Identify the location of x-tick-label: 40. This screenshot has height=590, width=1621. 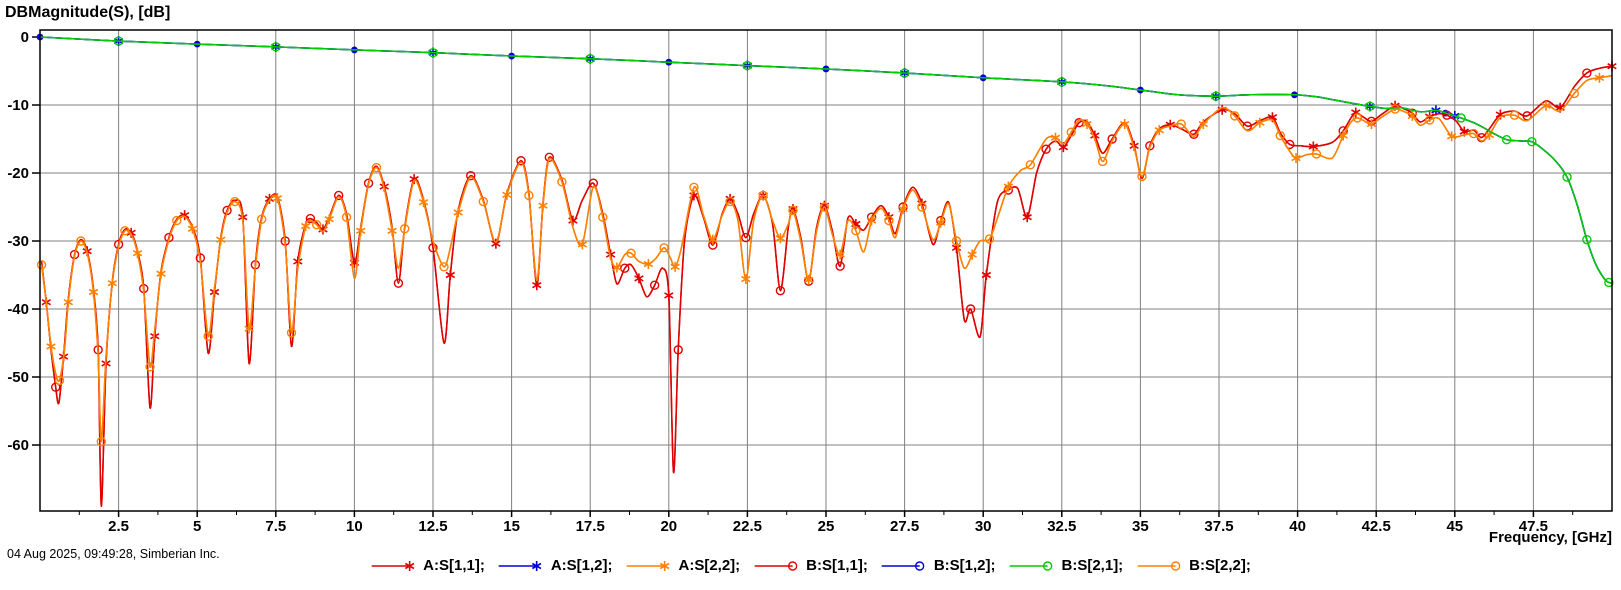
(1297, 526).